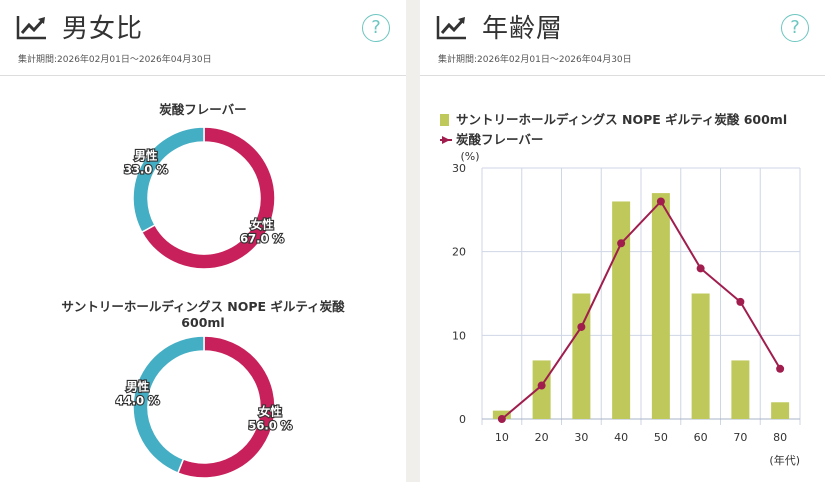  I want to click on legend-label: 炭酸フレーバー, so click(500, 139).